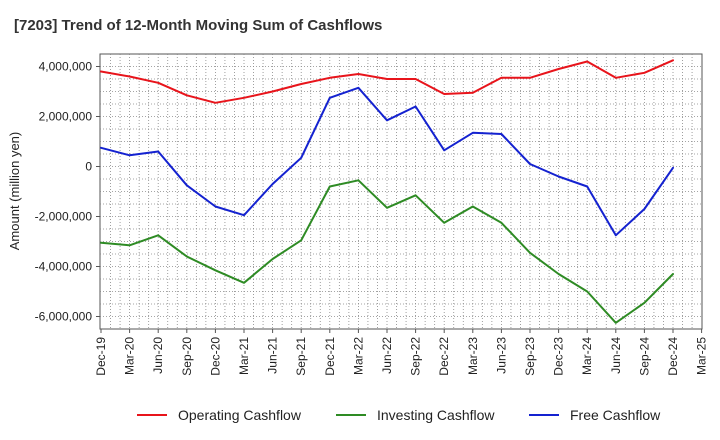  I want to click on x-tick-label: Sep-20, so click(187, 356).